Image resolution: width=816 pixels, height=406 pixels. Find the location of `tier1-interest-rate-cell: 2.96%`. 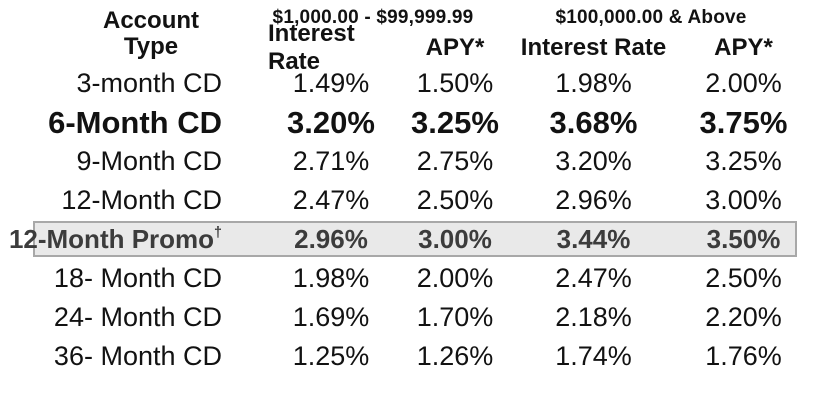

tier1-interest-rate-cell: 2.96% is located at coordinates (331, 239).